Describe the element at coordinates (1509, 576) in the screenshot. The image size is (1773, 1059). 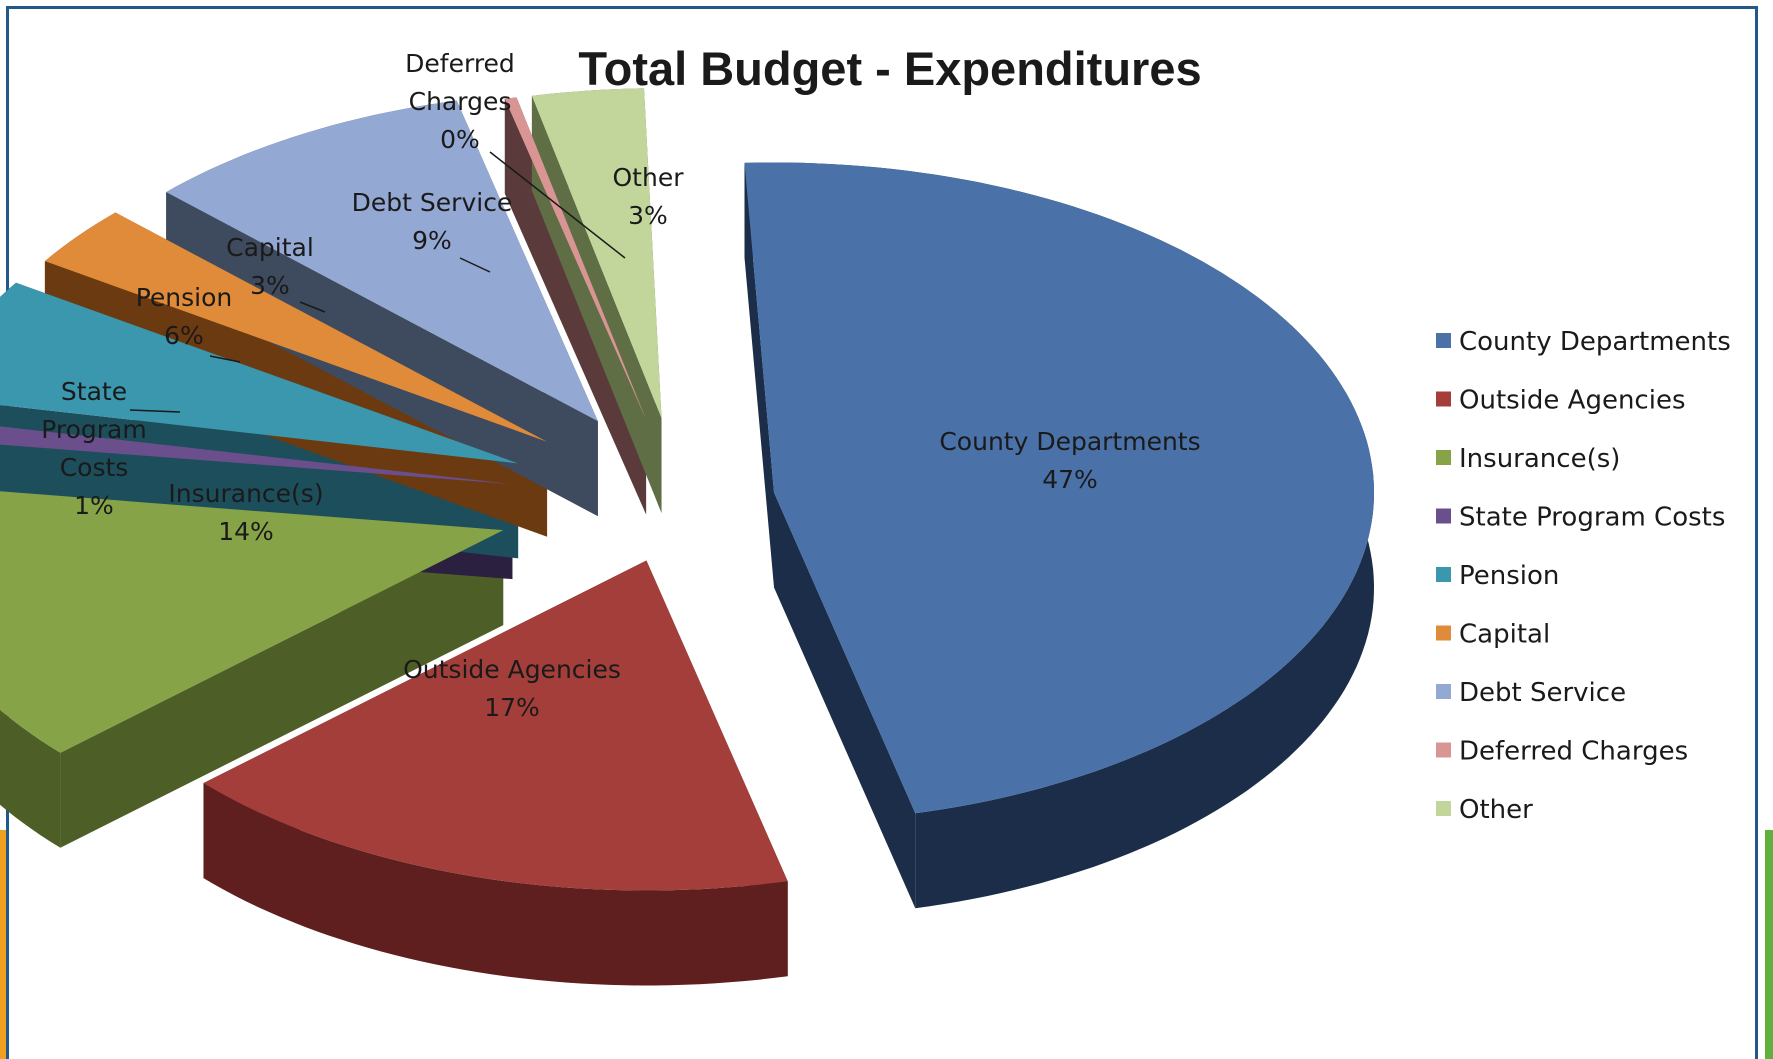
I see `legend-label-pension: Pension` at that location.